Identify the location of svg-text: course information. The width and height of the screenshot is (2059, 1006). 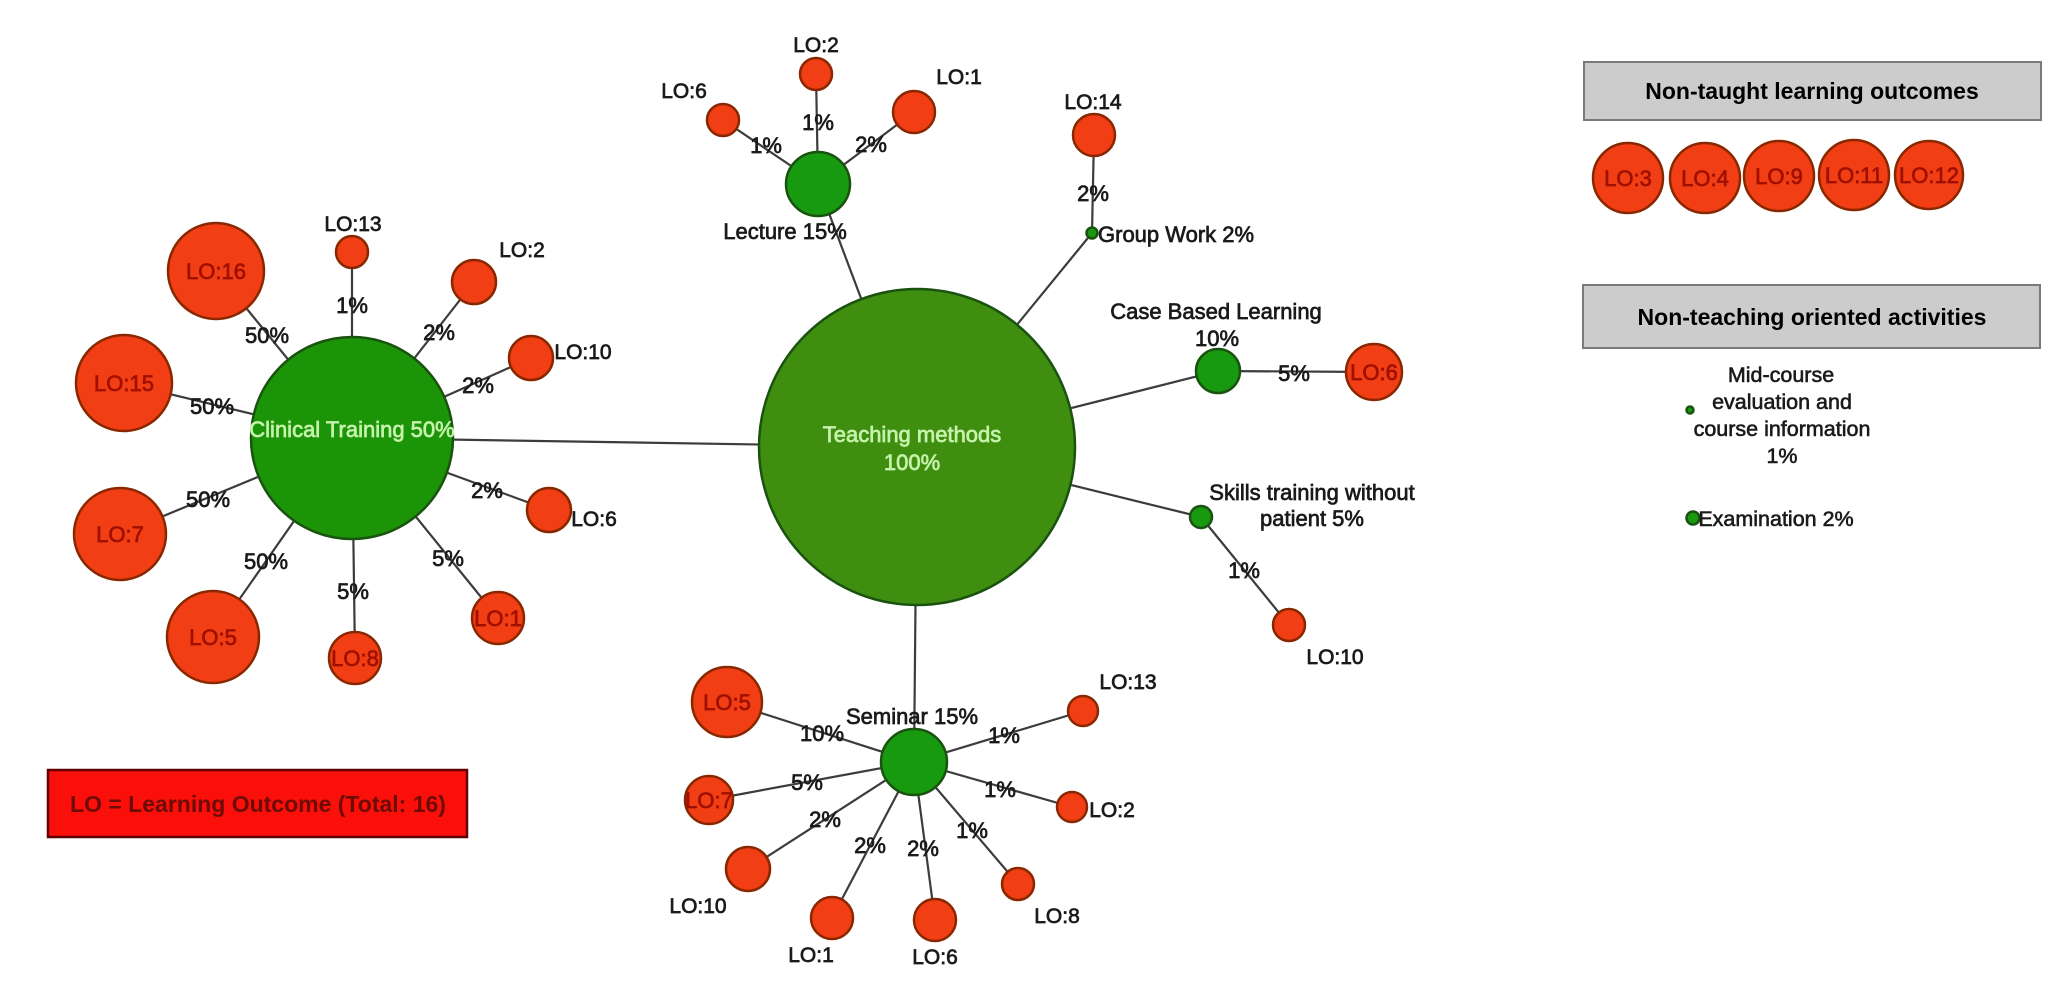
(1782, 429).